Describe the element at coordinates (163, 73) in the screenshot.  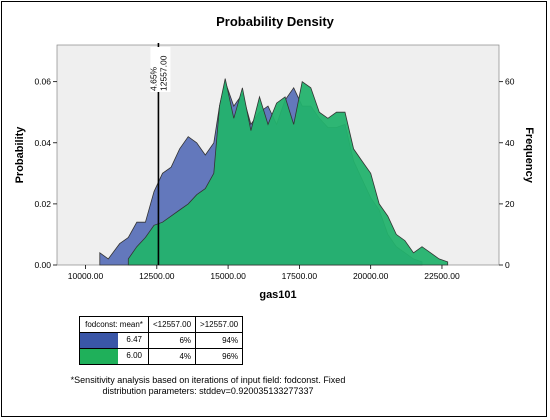
I see `threshold-label-bottom: 12557.00` at that location.